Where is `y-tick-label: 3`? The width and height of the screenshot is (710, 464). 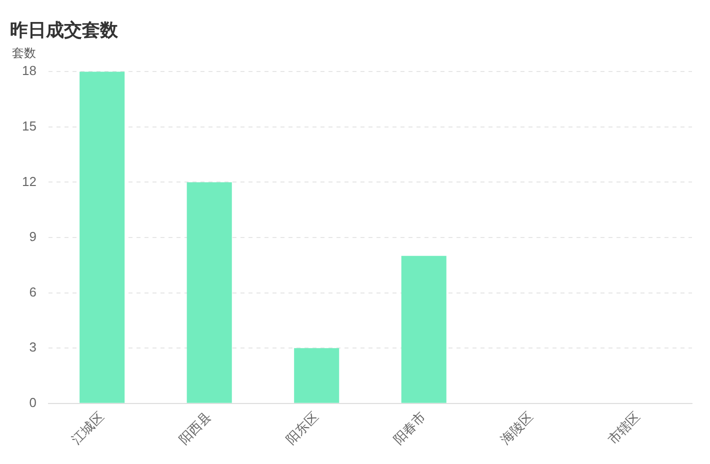
y-tick-label: 3 is located at coordinates (32, 347).